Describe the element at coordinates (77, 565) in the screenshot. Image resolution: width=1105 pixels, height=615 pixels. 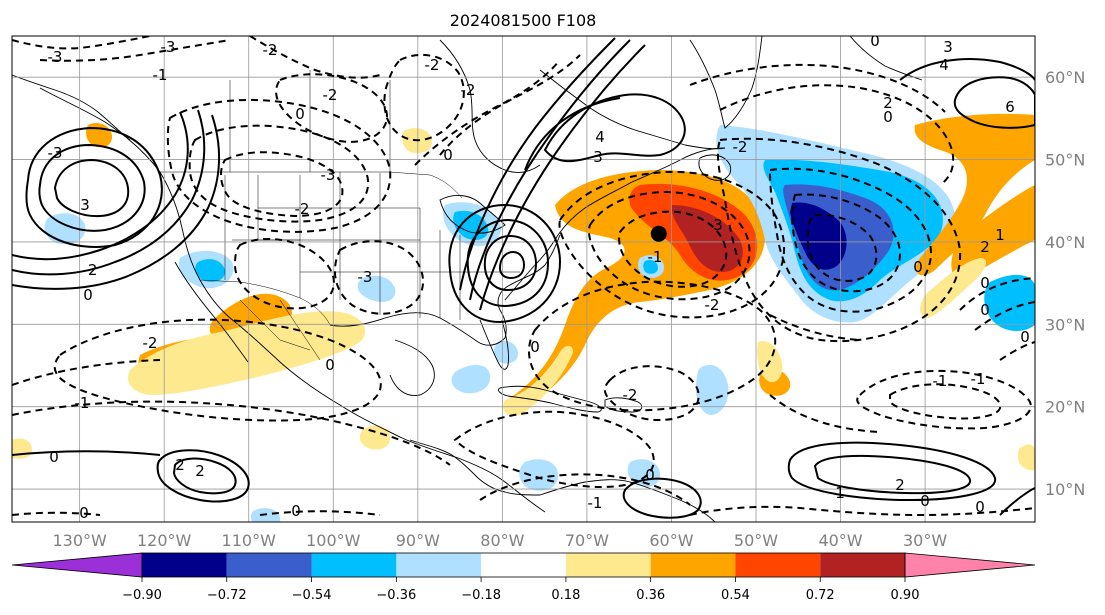
I see `colorbar-extend-low` at that location.